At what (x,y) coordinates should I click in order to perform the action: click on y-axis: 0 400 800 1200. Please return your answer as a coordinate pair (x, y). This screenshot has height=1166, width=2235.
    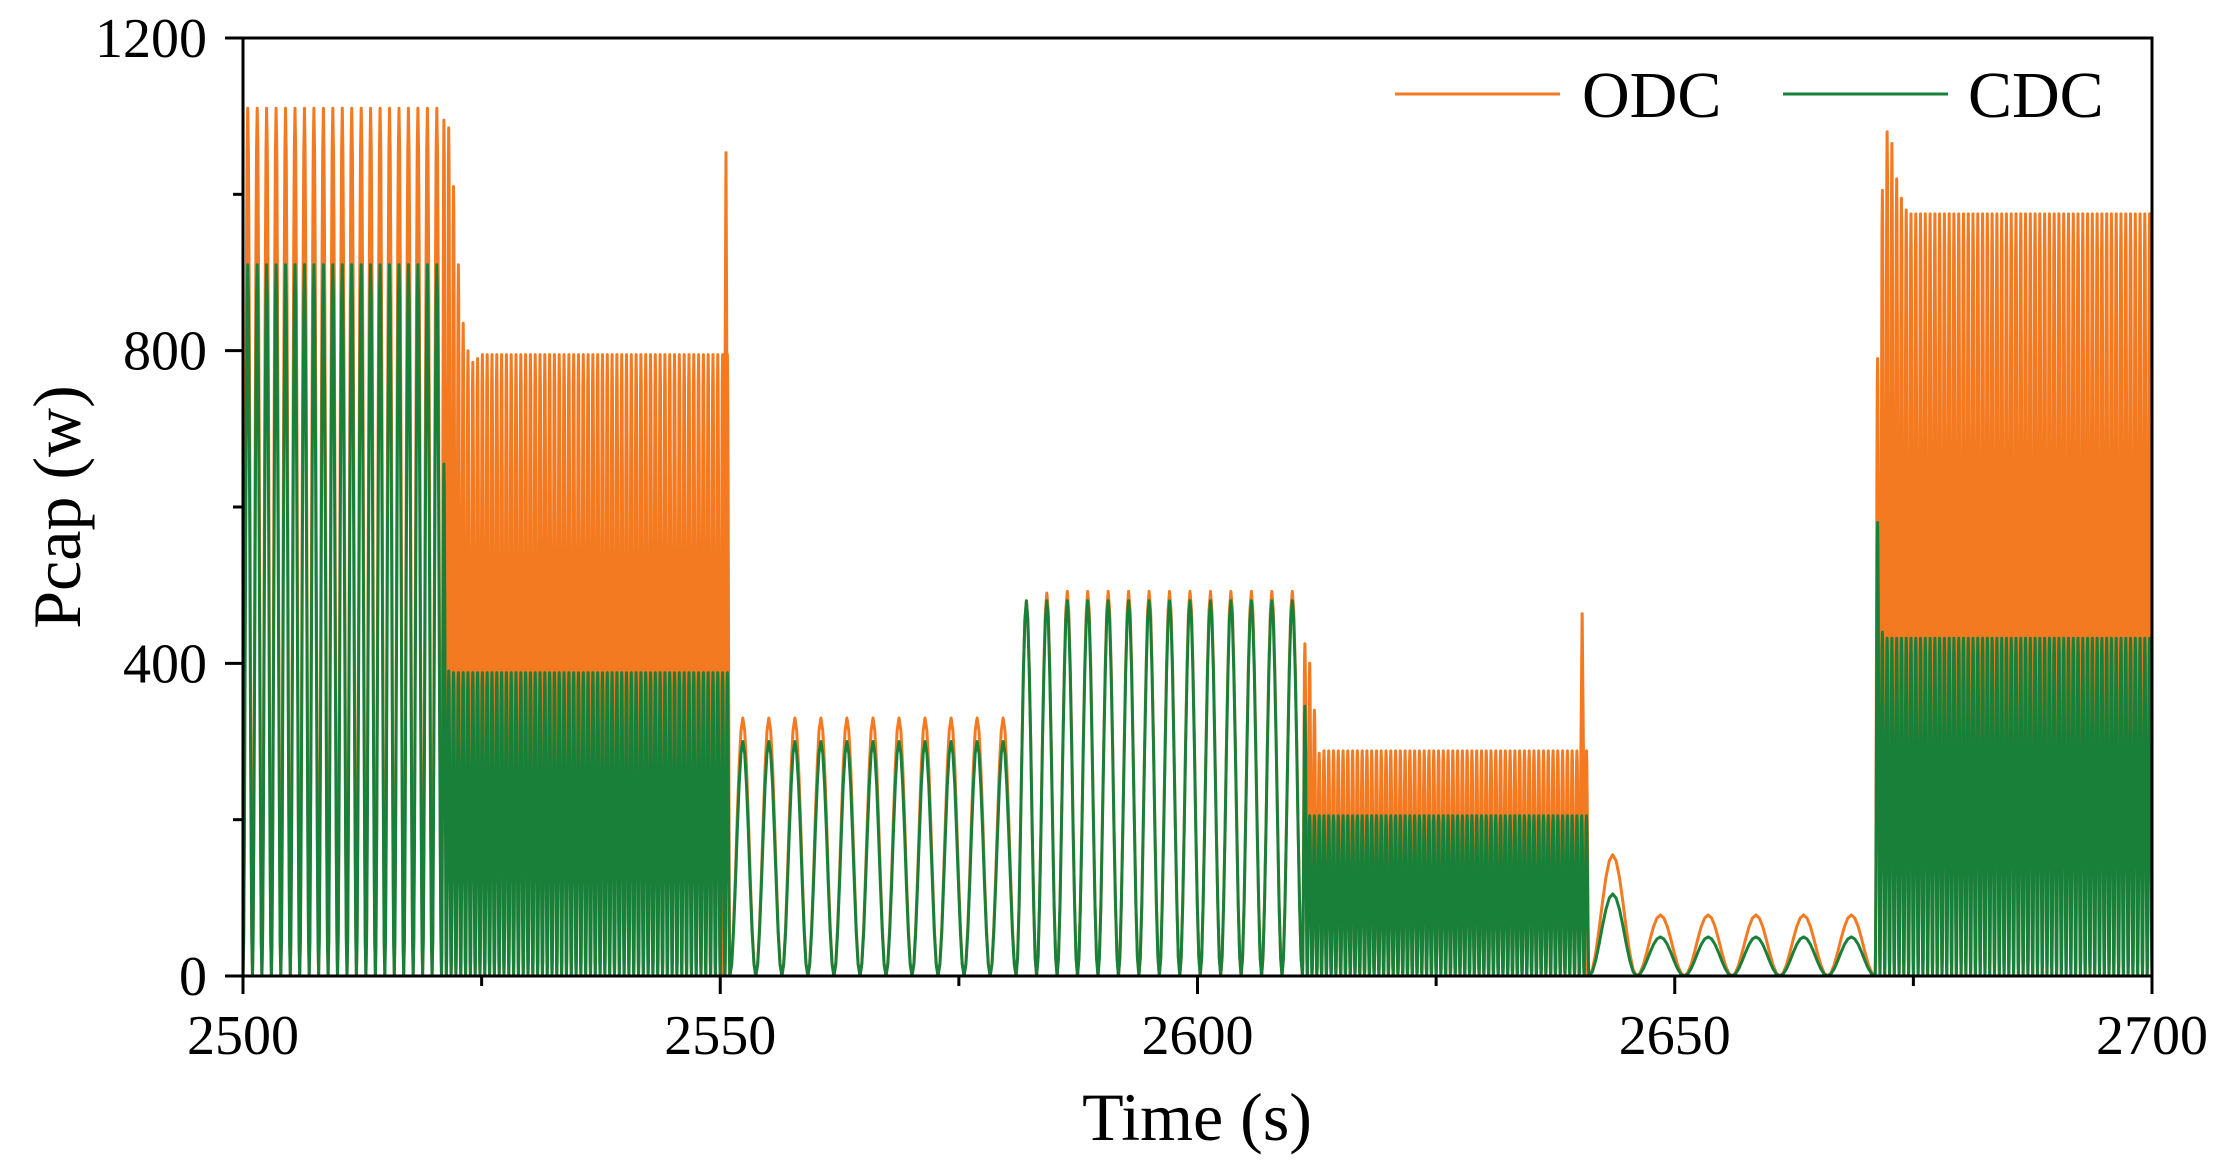
    Looking at the image, I should click on (169, 508).